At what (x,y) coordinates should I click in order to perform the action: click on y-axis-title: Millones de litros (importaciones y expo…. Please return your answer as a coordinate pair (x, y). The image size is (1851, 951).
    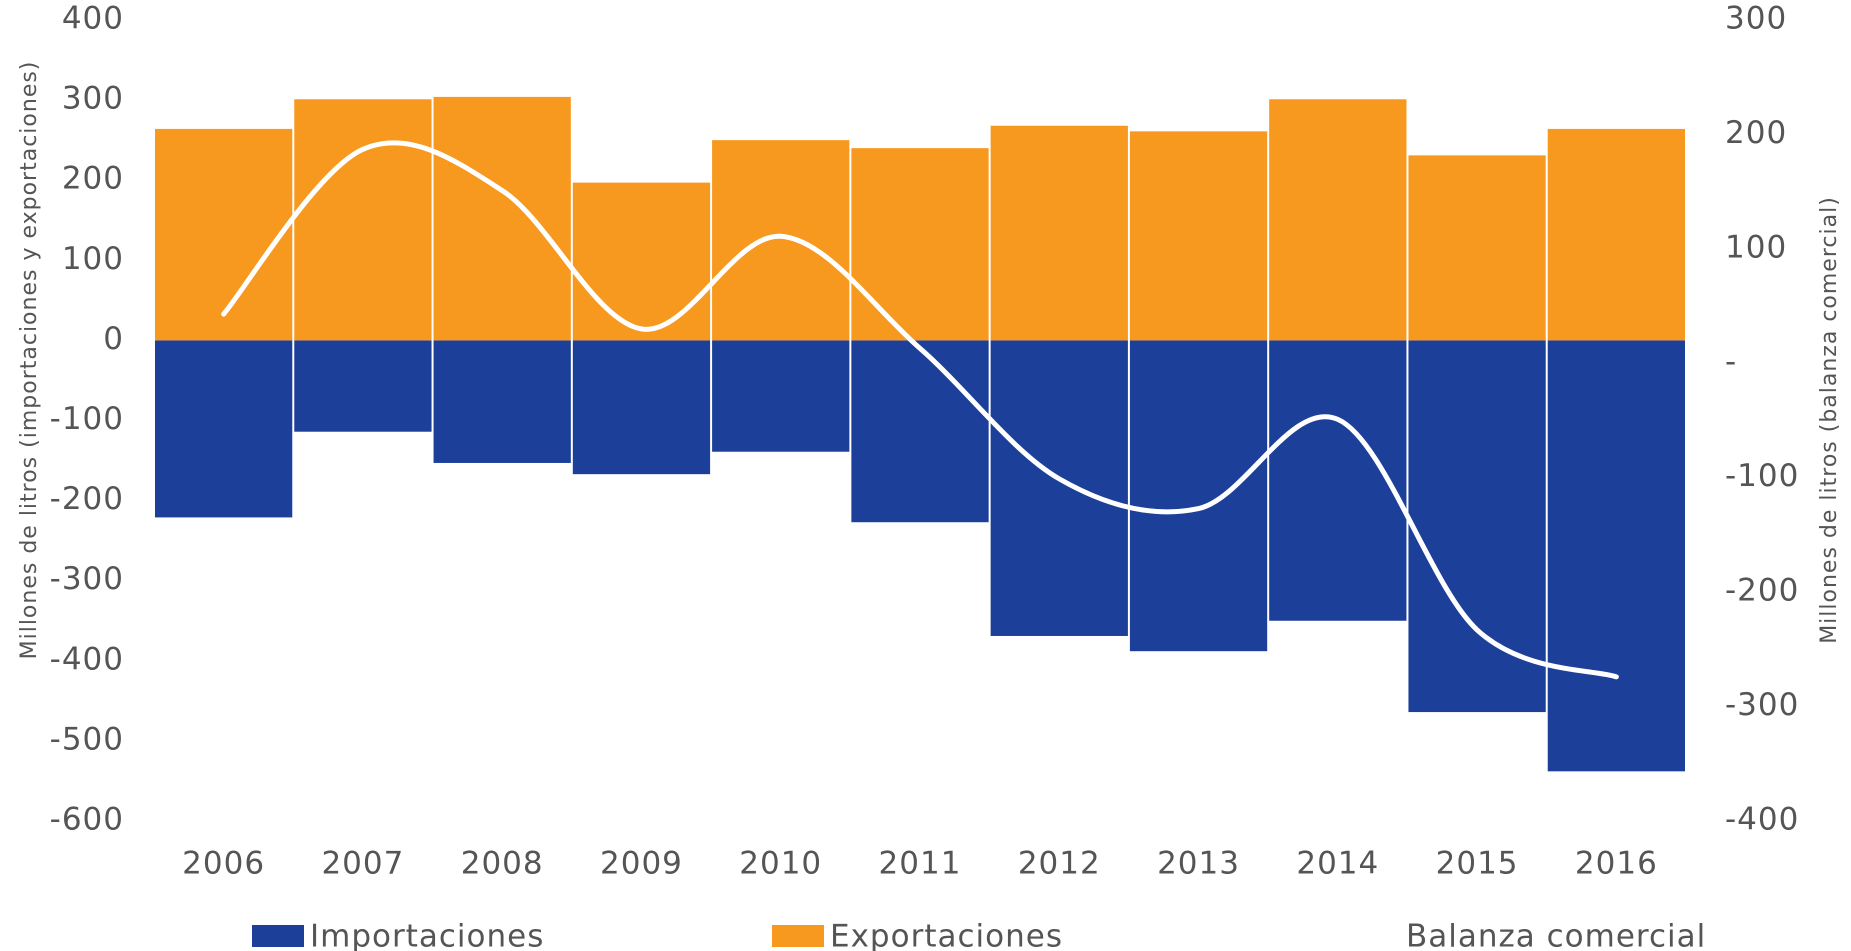
    Looking at the image, I should click on (29, 360).